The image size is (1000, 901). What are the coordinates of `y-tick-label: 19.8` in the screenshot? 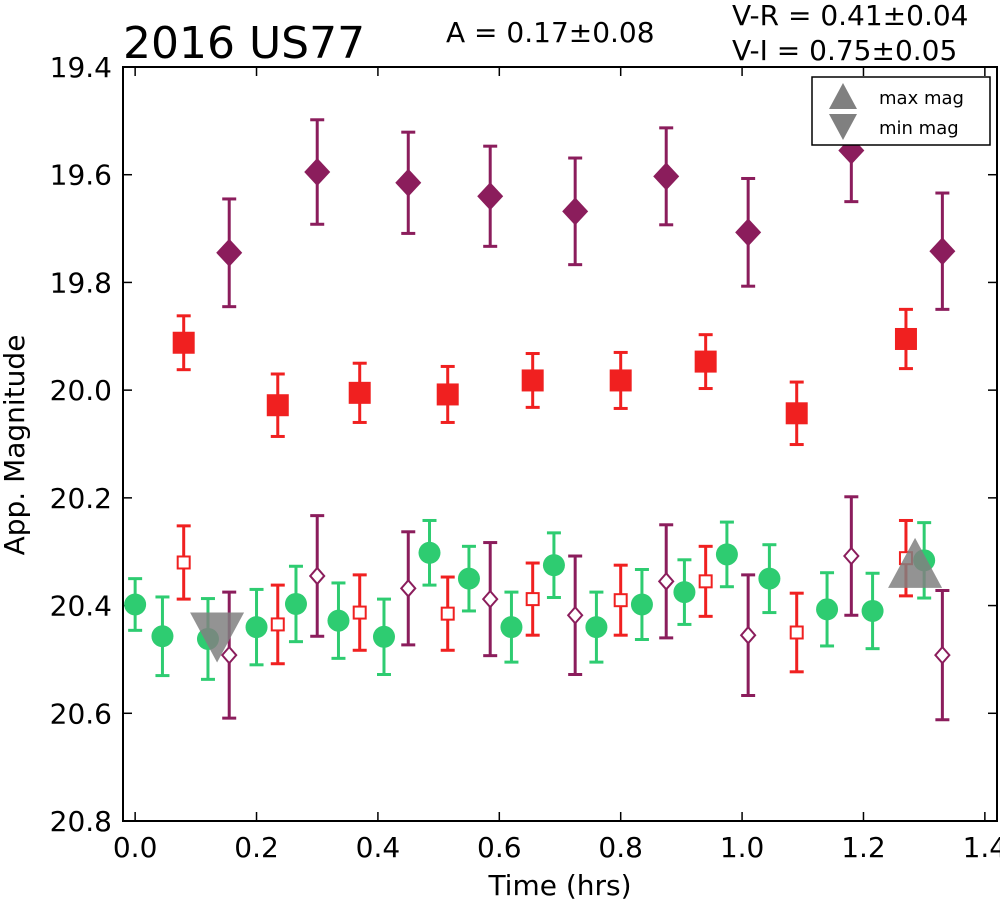 It's located at (81, 282).